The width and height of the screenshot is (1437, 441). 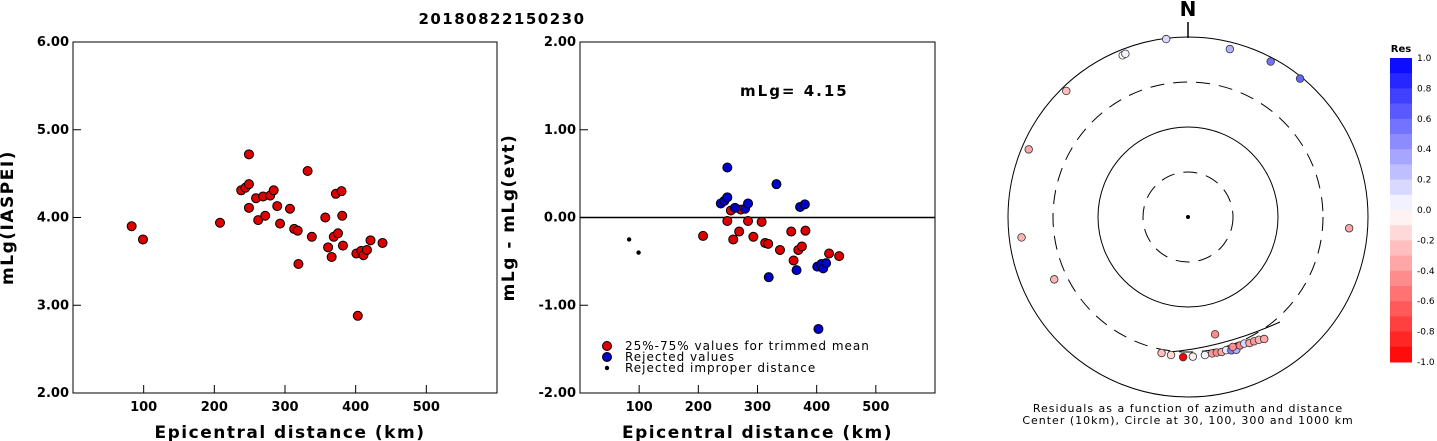 What do you see at coordinates (563, 218) in the screenshot?
I see `y-ticks: -2.00 -1.00 0.00 1.00 2.00` at bounding box center [563, 218].